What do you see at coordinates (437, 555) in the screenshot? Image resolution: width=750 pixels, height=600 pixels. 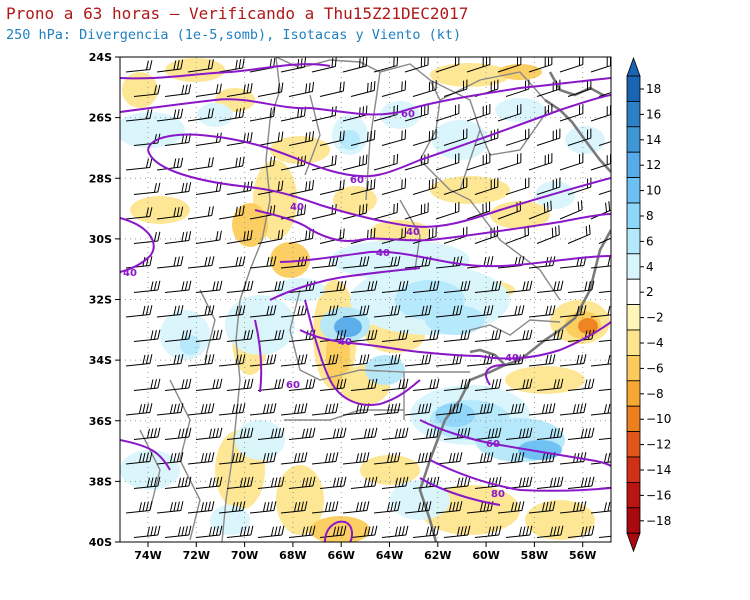 I see `lon-tick-label: 62W` at bounding box center [437, 555].